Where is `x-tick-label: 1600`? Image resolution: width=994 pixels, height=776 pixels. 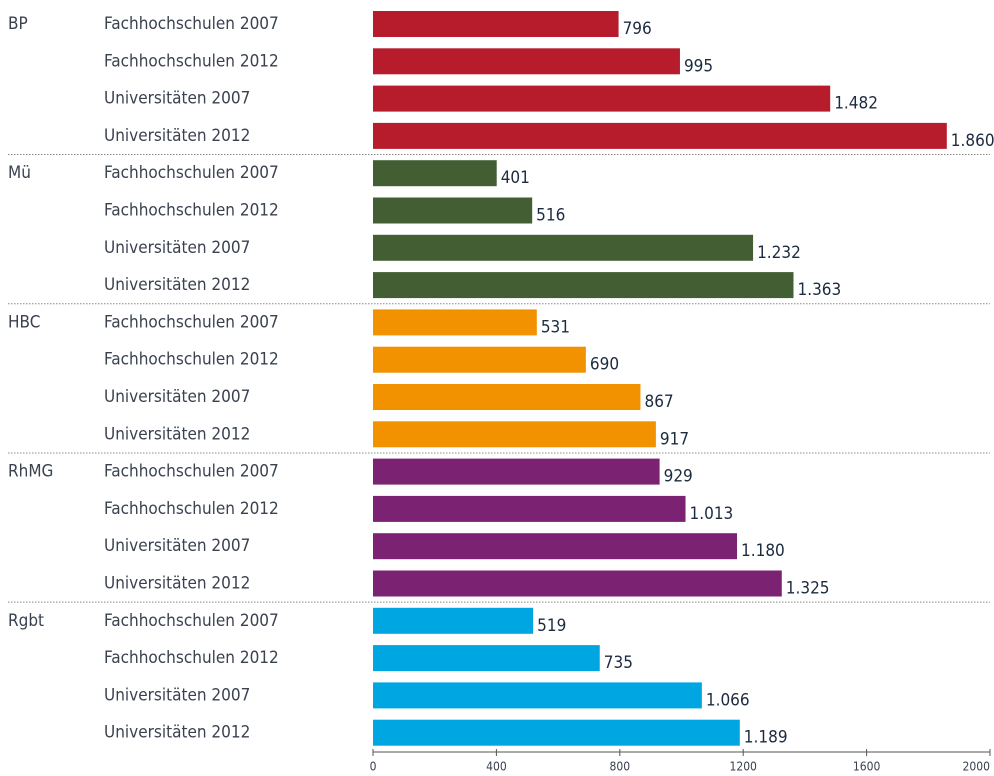 x-tick-label: 1600 is located at coordinates (867, 767).